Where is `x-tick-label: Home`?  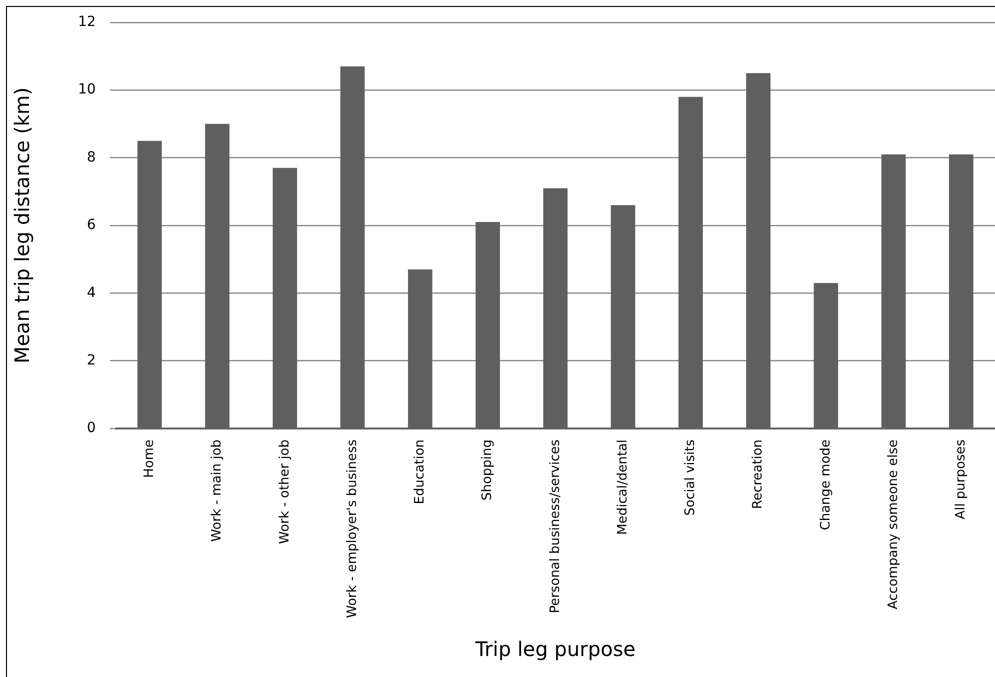
x-tick-label: Home is located at coordinates (150, 458).